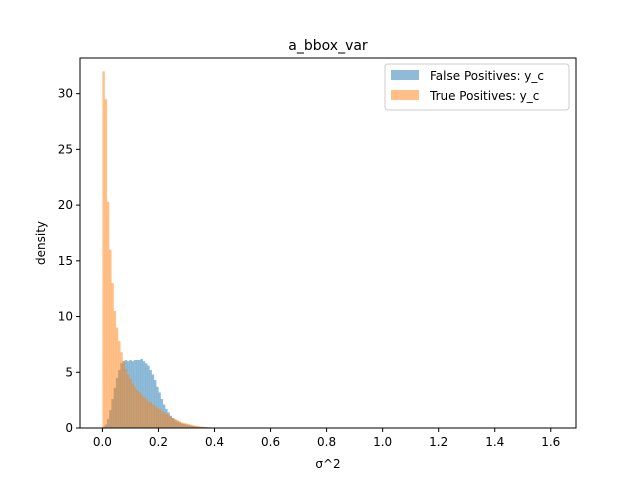 Image resolution: width=640 pixels, height=480 pixels. What do you see at coordinates (487, 76) in the screenshot?
I see `legend-label-false-positives: False Positives: y_c` at bounding box center [487, 76].